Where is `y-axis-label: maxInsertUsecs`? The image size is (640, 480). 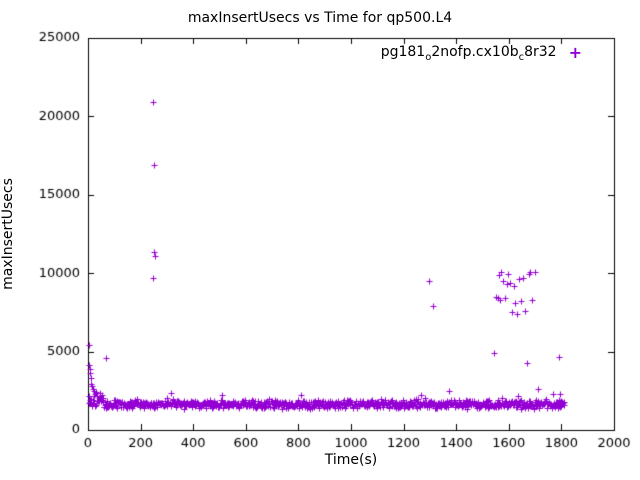 y-axis-label: maxInsertUsecs is located at coordinates (8, 234).